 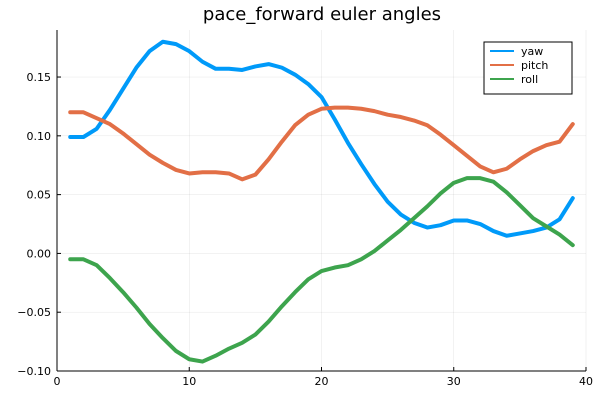 What do you see at coordinates (529, 79) in the screenshot?
I see `legend-label-roll: roll` at bounding box center [529, 79].